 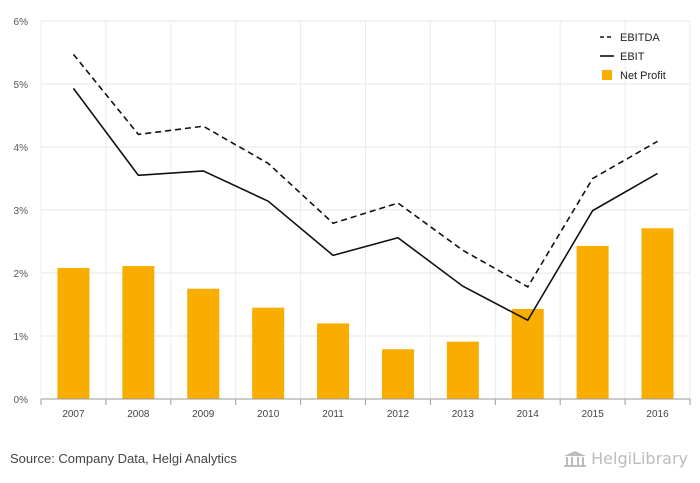 What do you see at coordinates (203, 414) in the screenshot?
I see `x-tick-label: 2009` at bounding box center [203, 414].